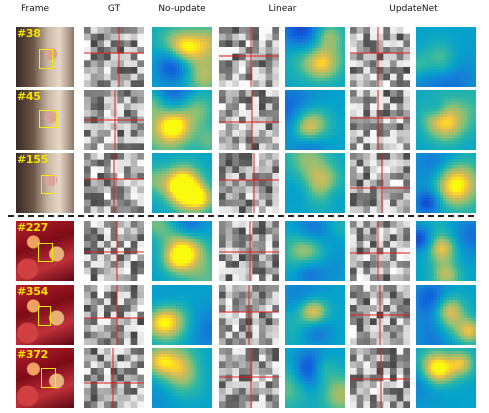 Image resolution: width=489 pixels, height=413 pixels. I want to click on frame-thumbnail: #38, so click(45, 57).